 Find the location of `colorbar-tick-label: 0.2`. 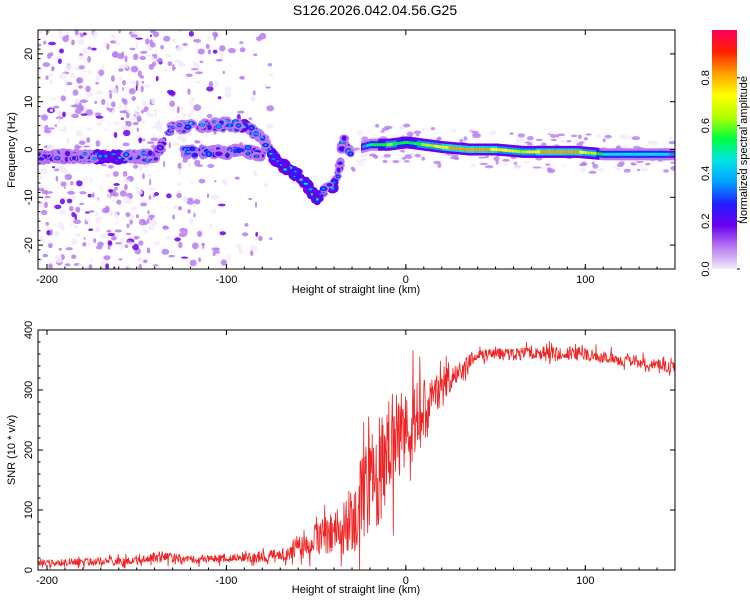

colorbar-tick-label: 0.2 is located at coordinates (706, 221).